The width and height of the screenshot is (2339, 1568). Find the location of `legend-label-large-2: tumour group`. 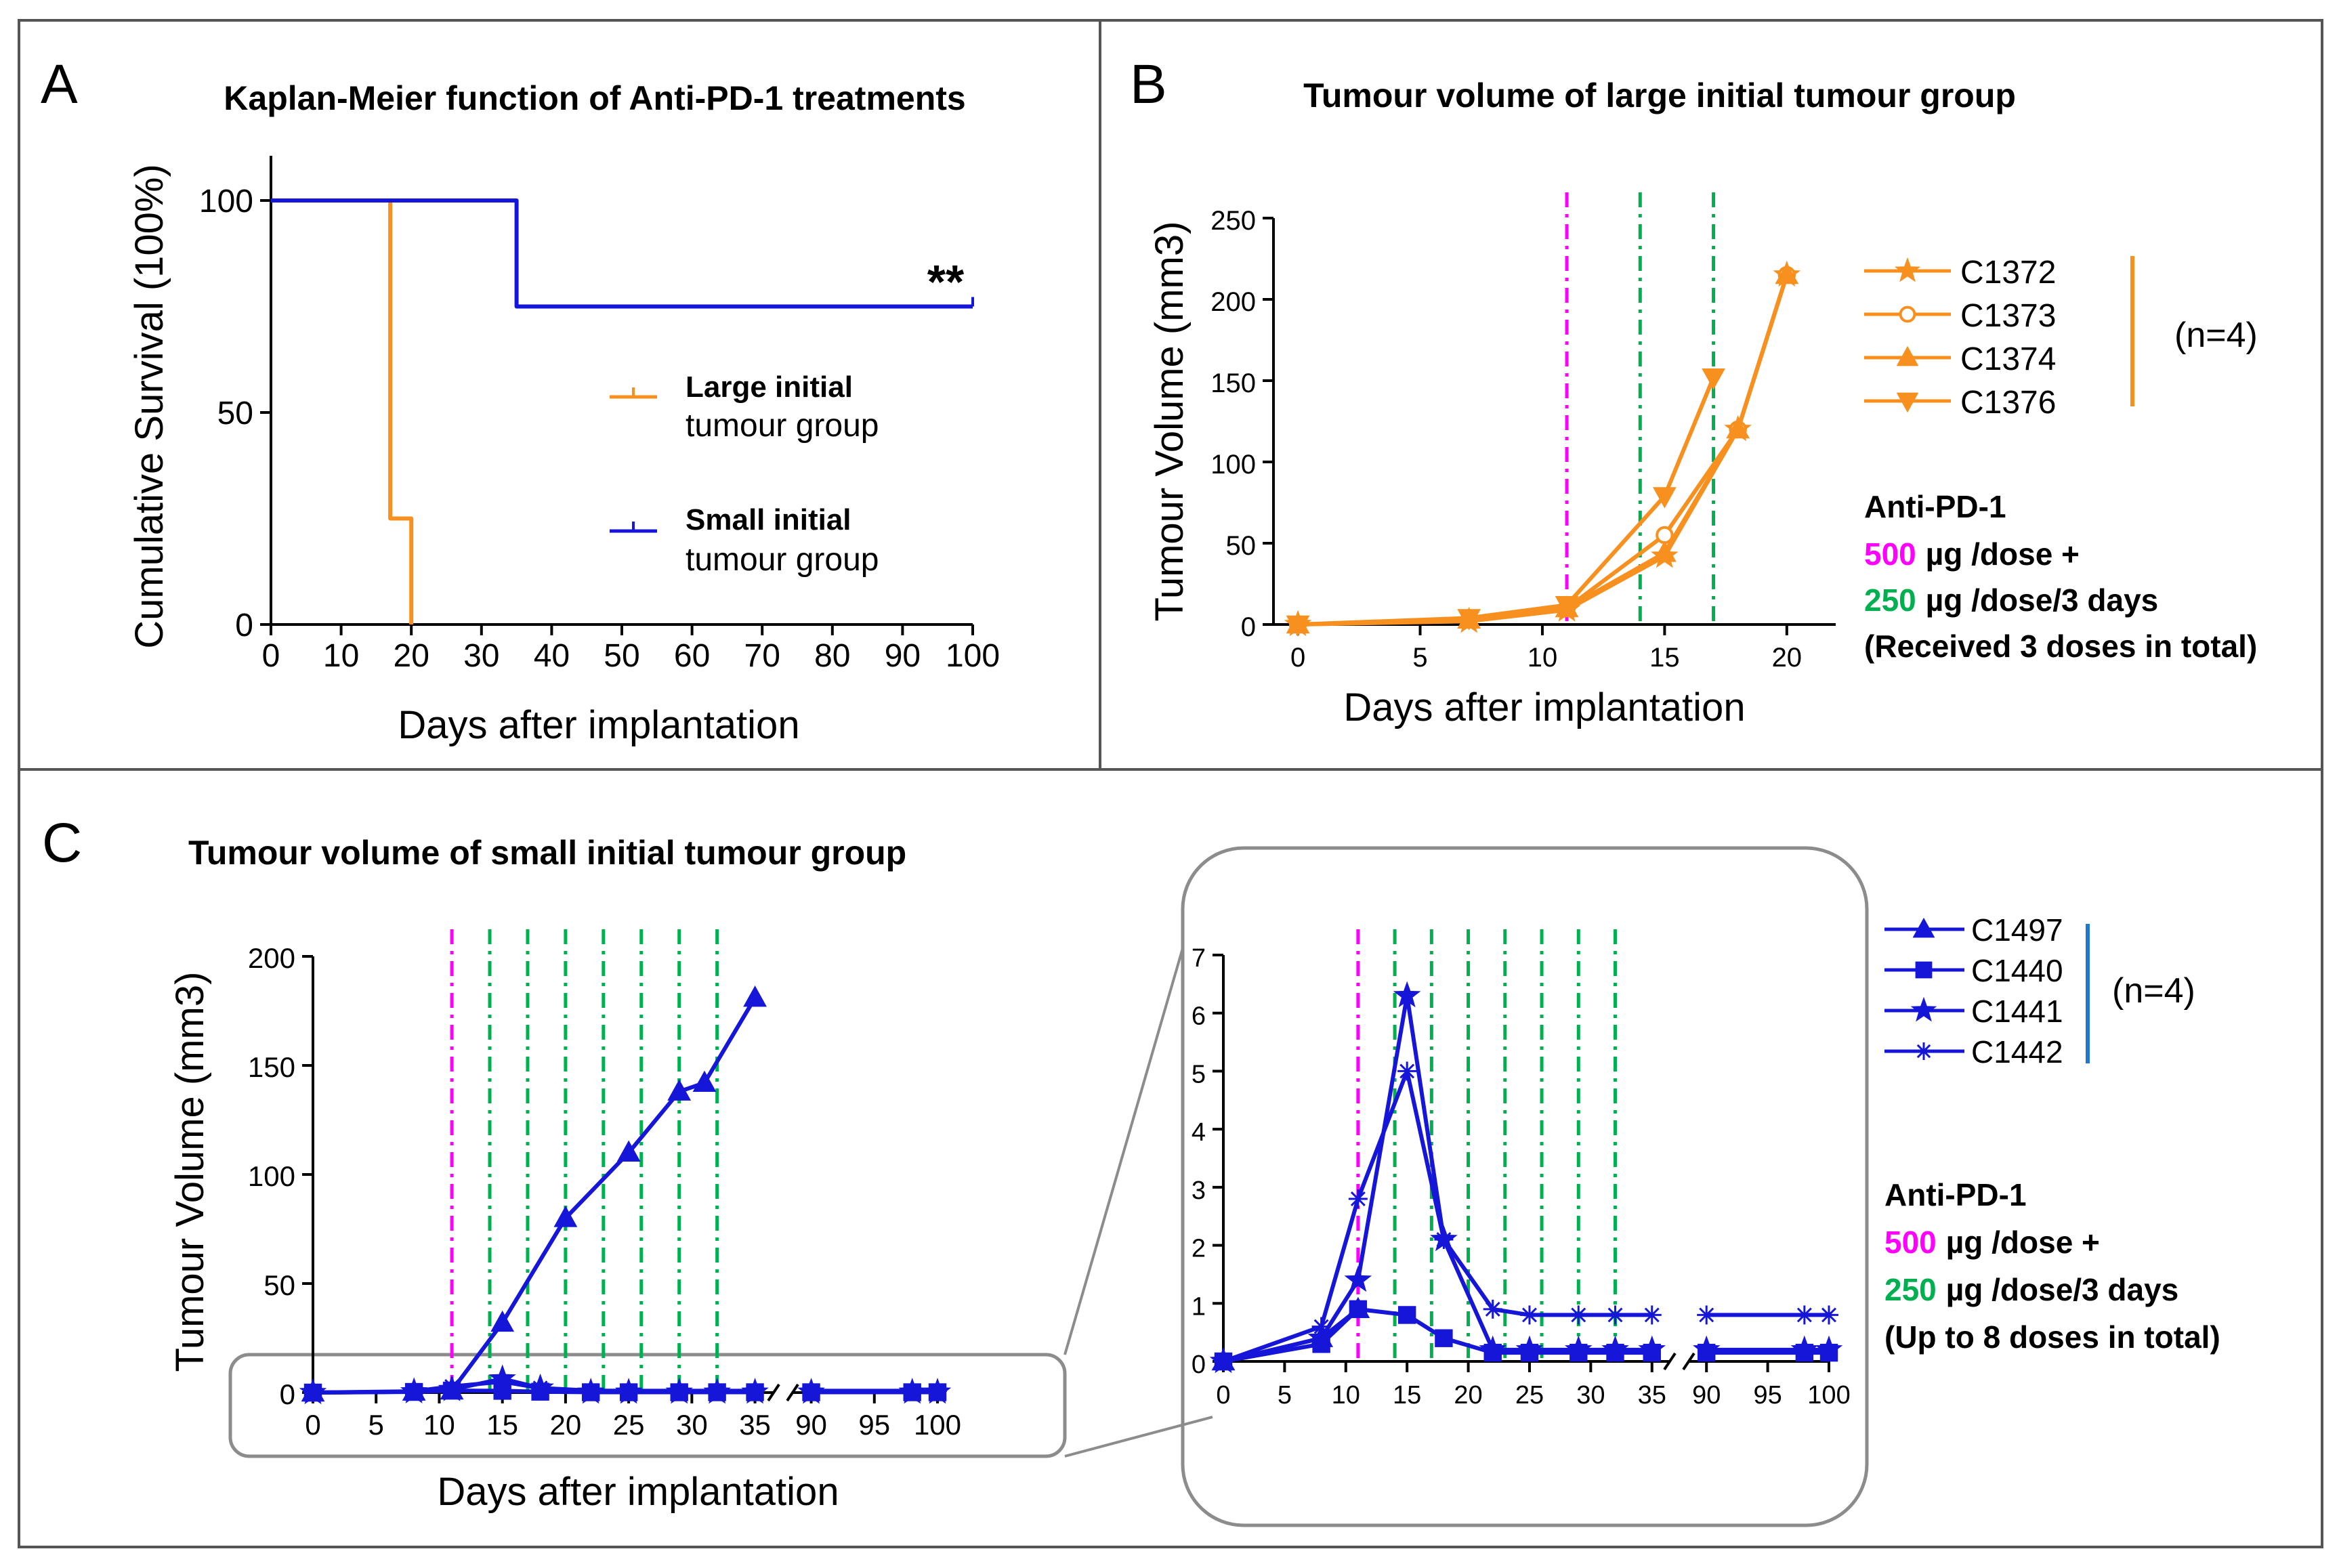

legend-label-large-2: tumour group is located at coordinates (782, 426).